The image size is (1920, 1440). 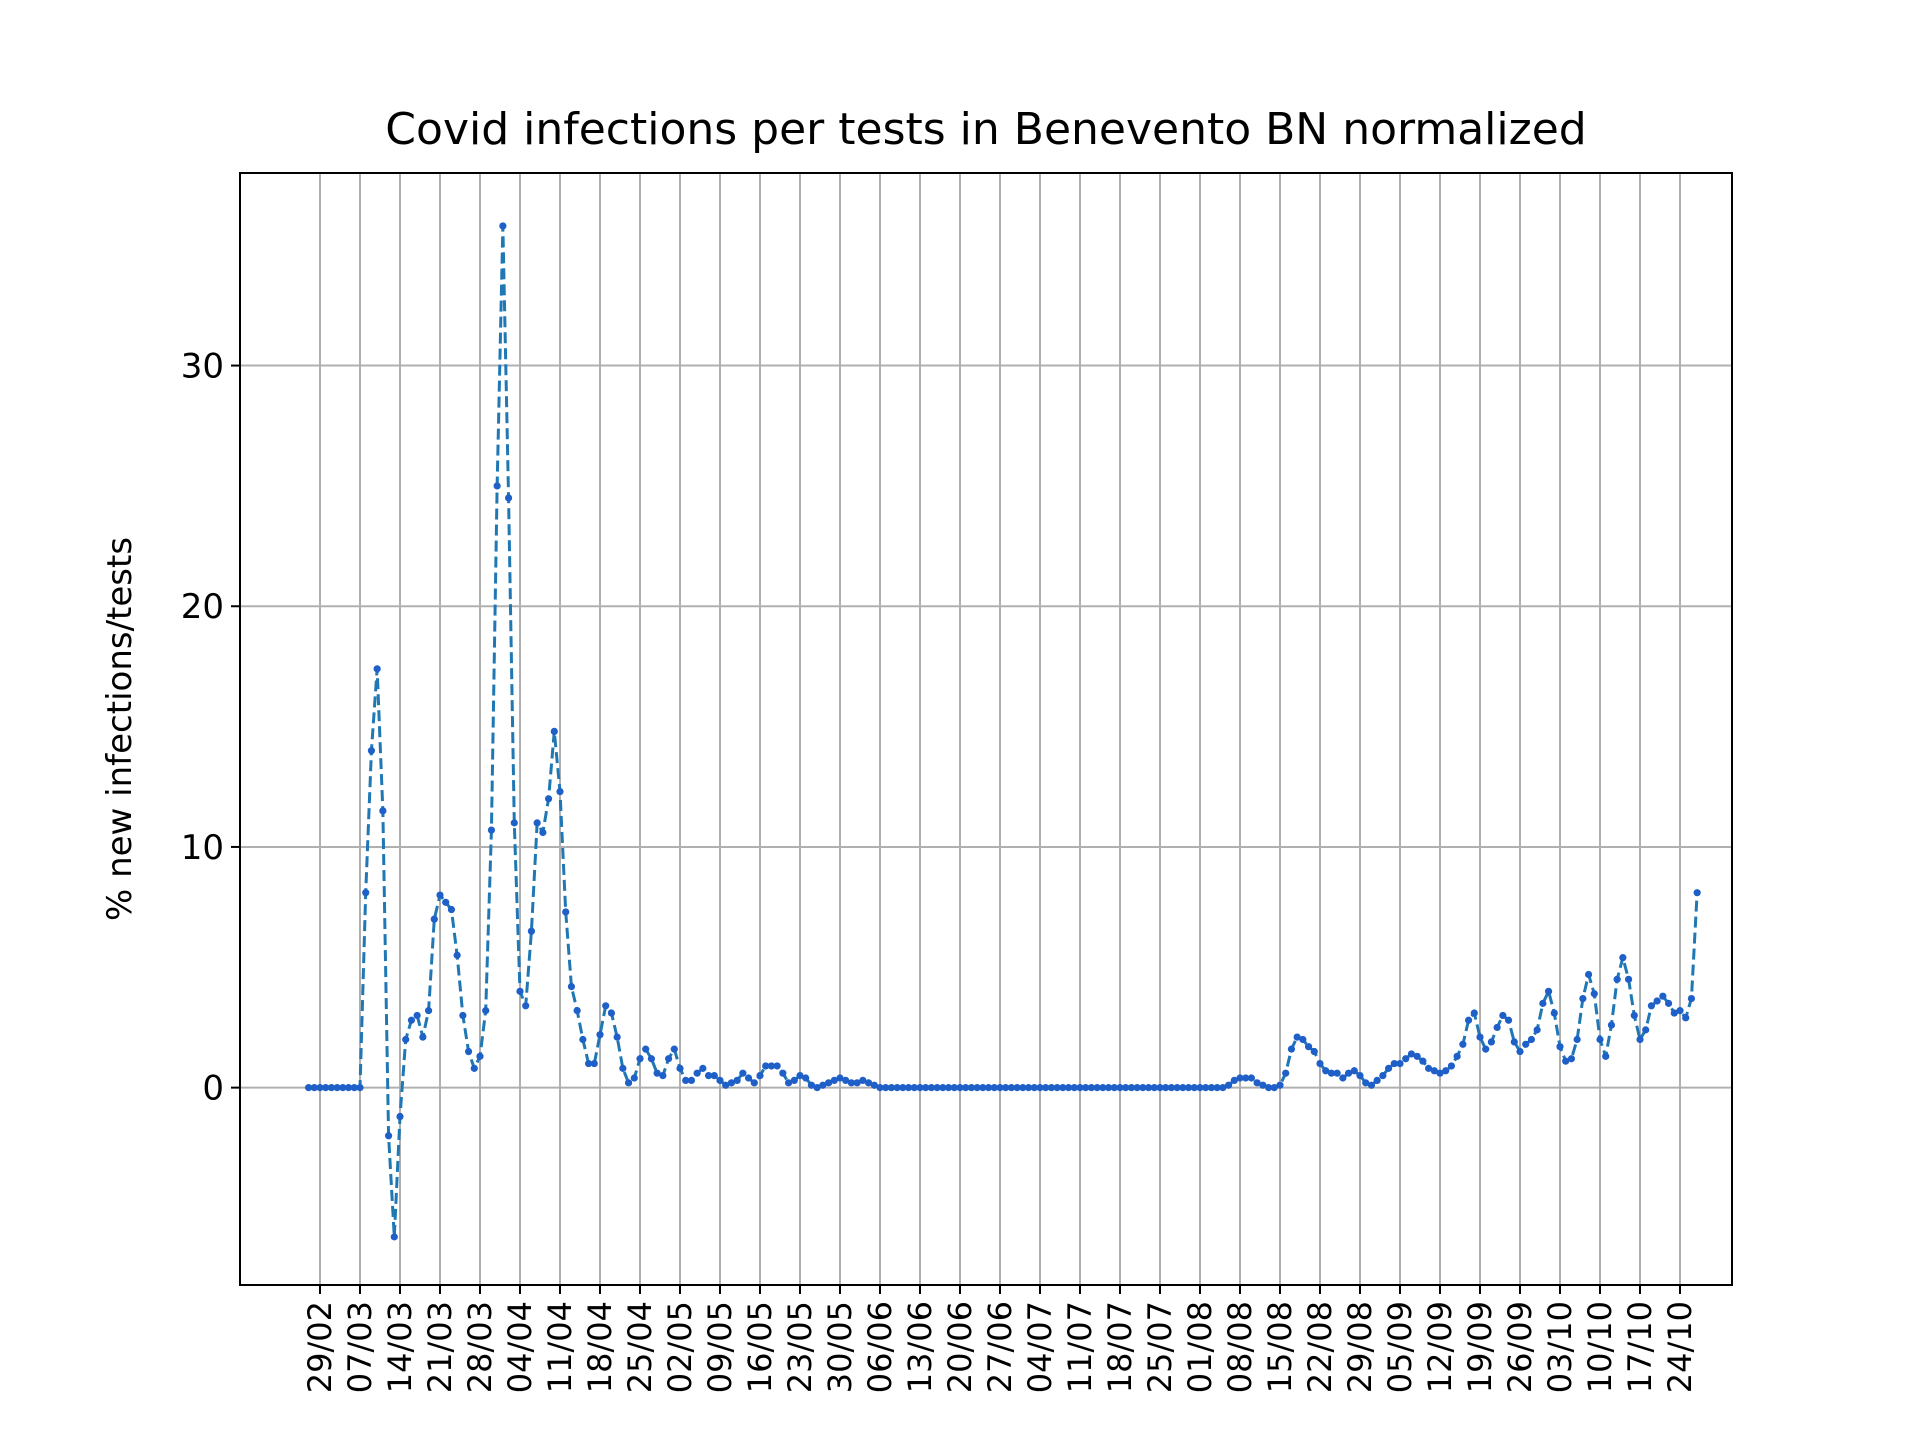 I want to click on x-tick-label: 19/09, so click(x=1480, y=1347).